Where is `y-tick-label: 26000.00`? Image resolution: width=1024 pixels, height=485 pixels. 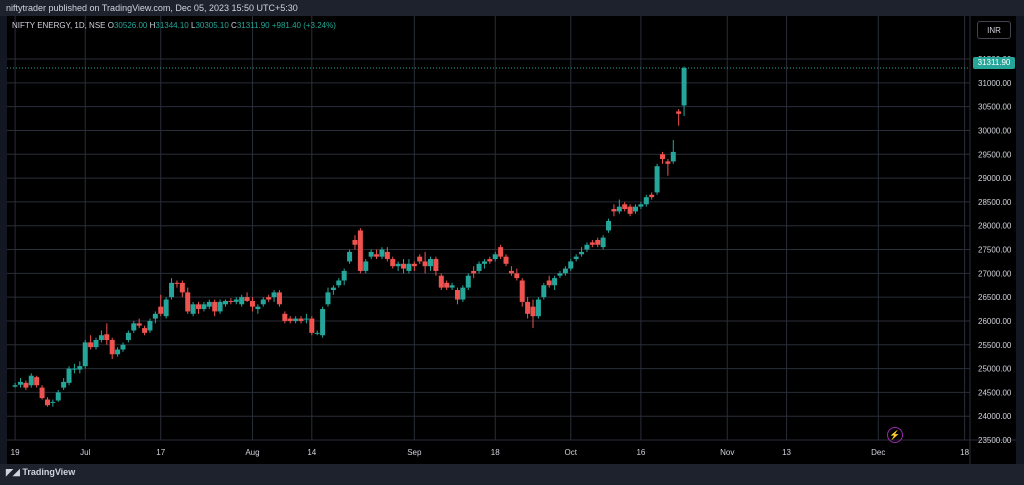
y-tick-label: 26000.00 is located at coordinates (995, 321).